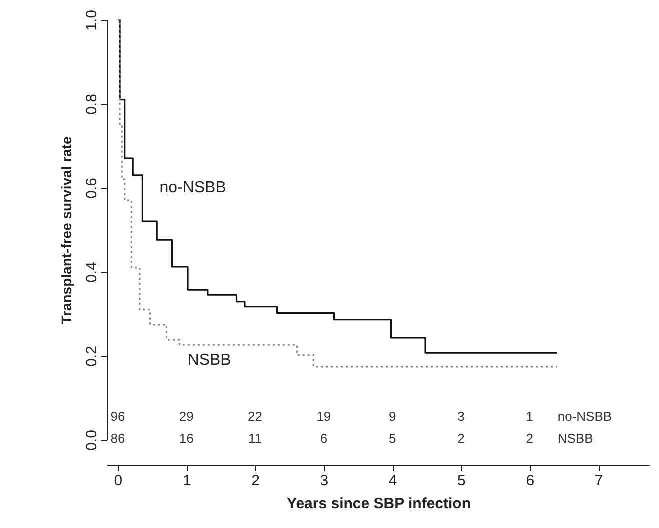 This screenshot has width=659, height=528. Describe the element at coordinates (462, 481) in the screenshot. I see `x-tick-label: 5` at that location.